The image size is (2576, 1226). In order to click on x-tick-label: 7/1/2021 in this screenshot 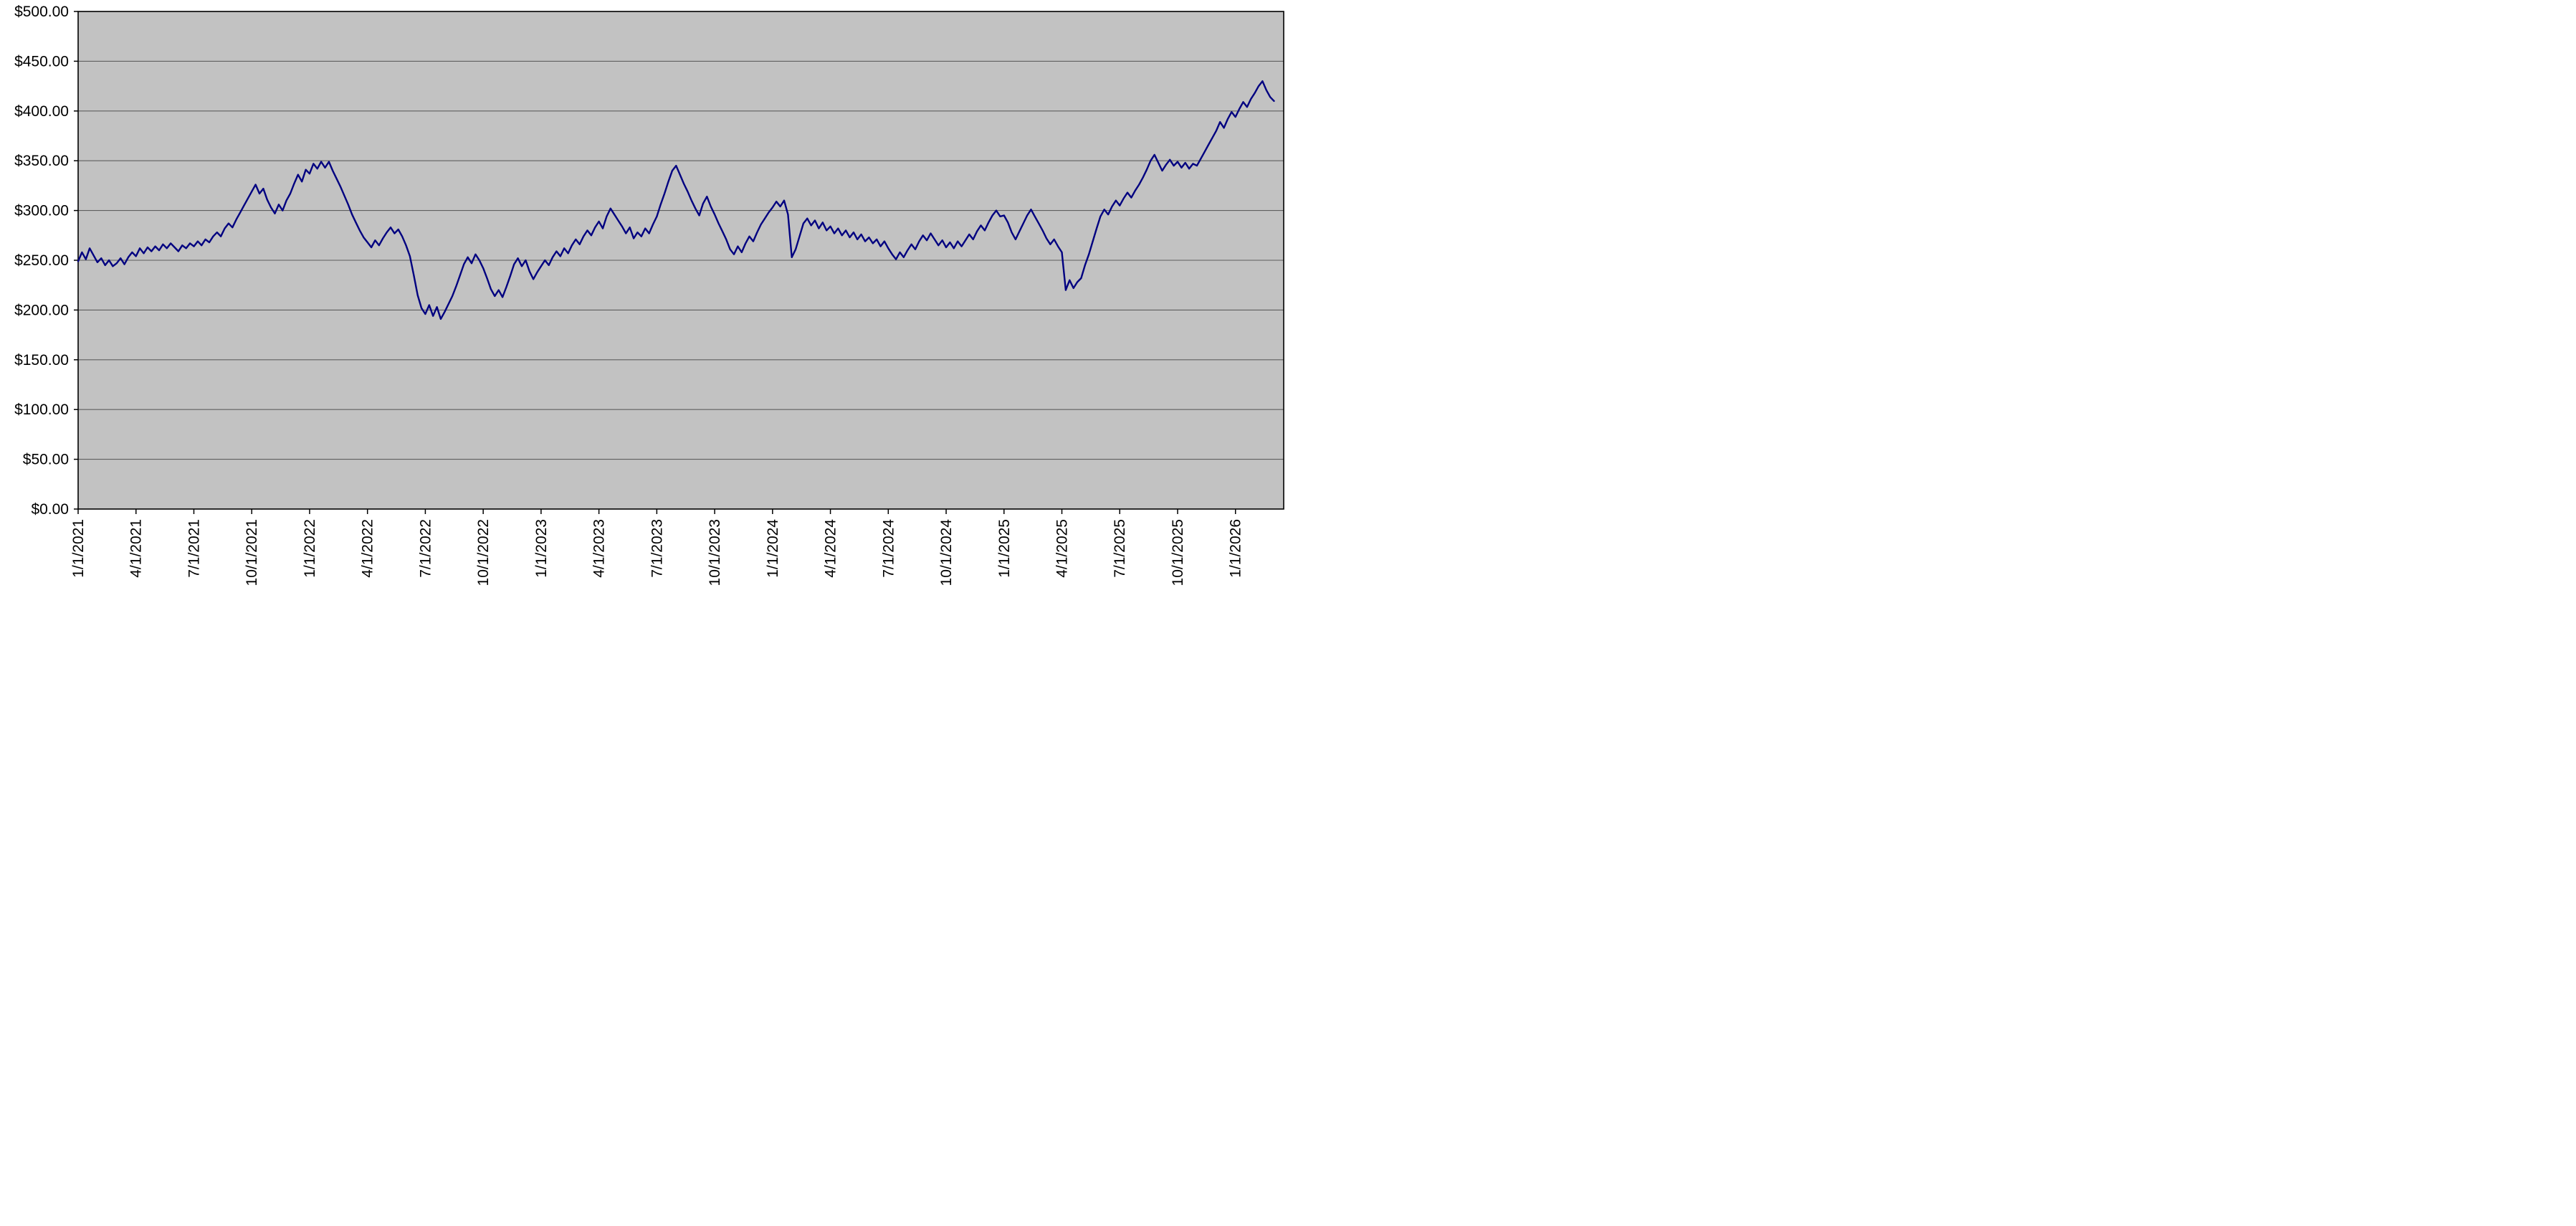, I will do `click(194, 548)`.